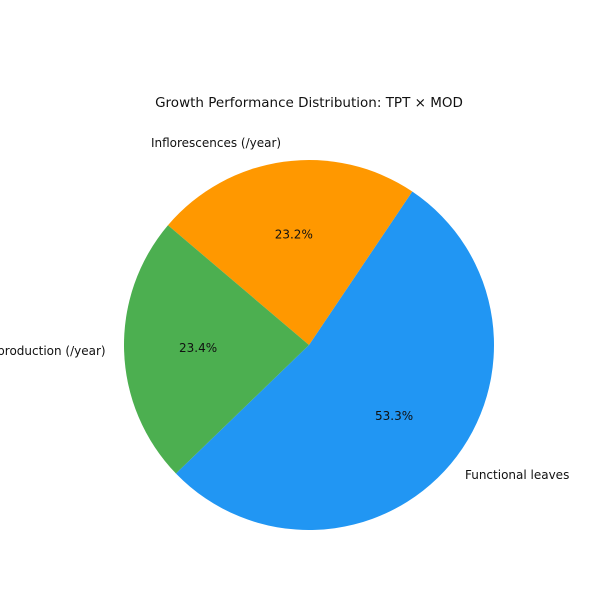 Image resolution: width=600 pixels, height=600 pixels. I want to click on slice-label: Functional leaves, so click(517, 475).